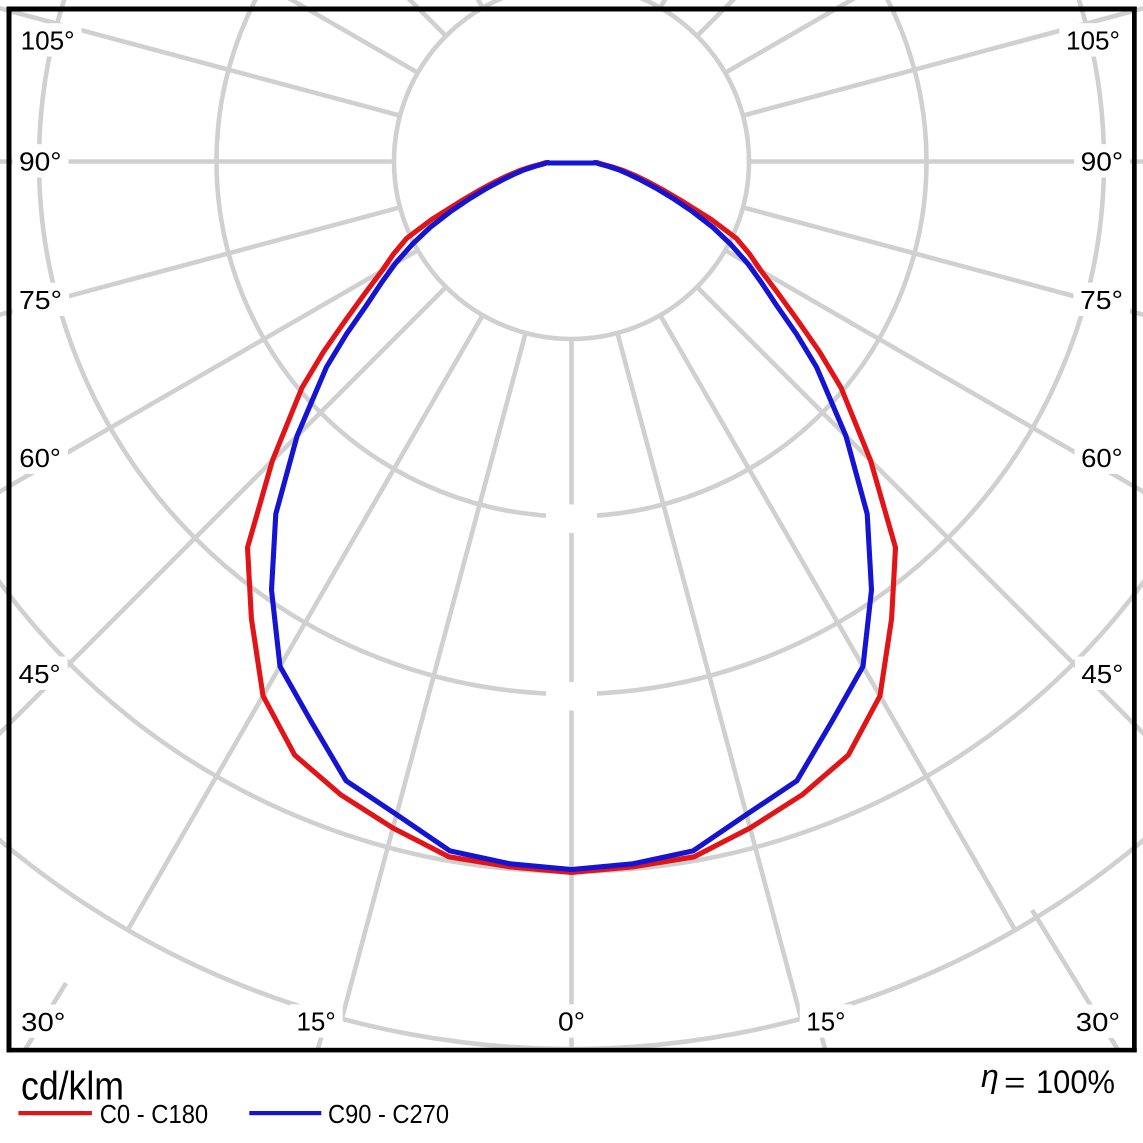  What do you see at coordinates (990, 1076) in the screenshot?
I see `svg-text: η` at bounding box center [990, 1076].